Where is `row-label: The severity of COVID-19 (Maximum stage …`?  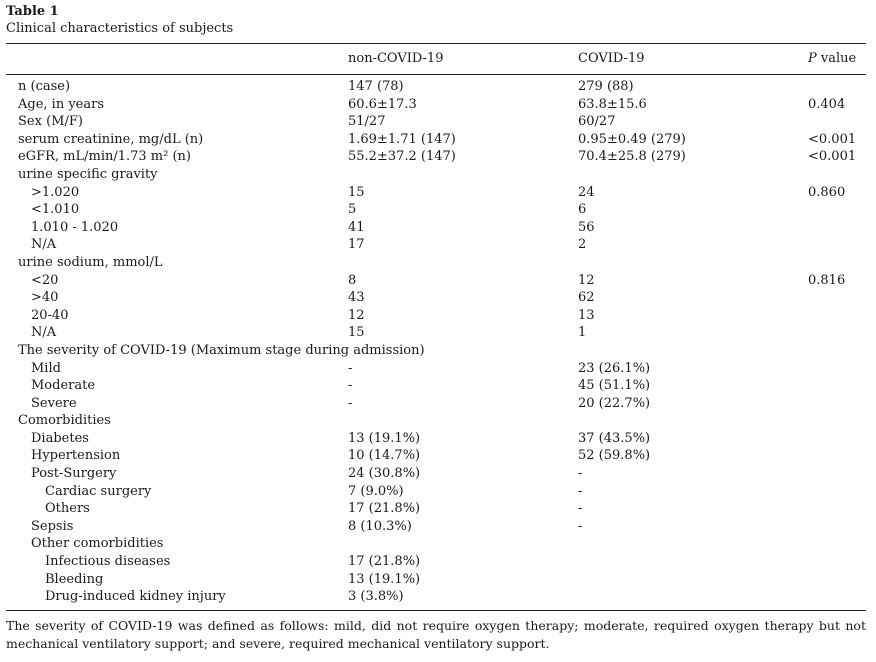
row-label: The severity of COVID-19 (Maximum stage … is located at coordinates (221, 350).